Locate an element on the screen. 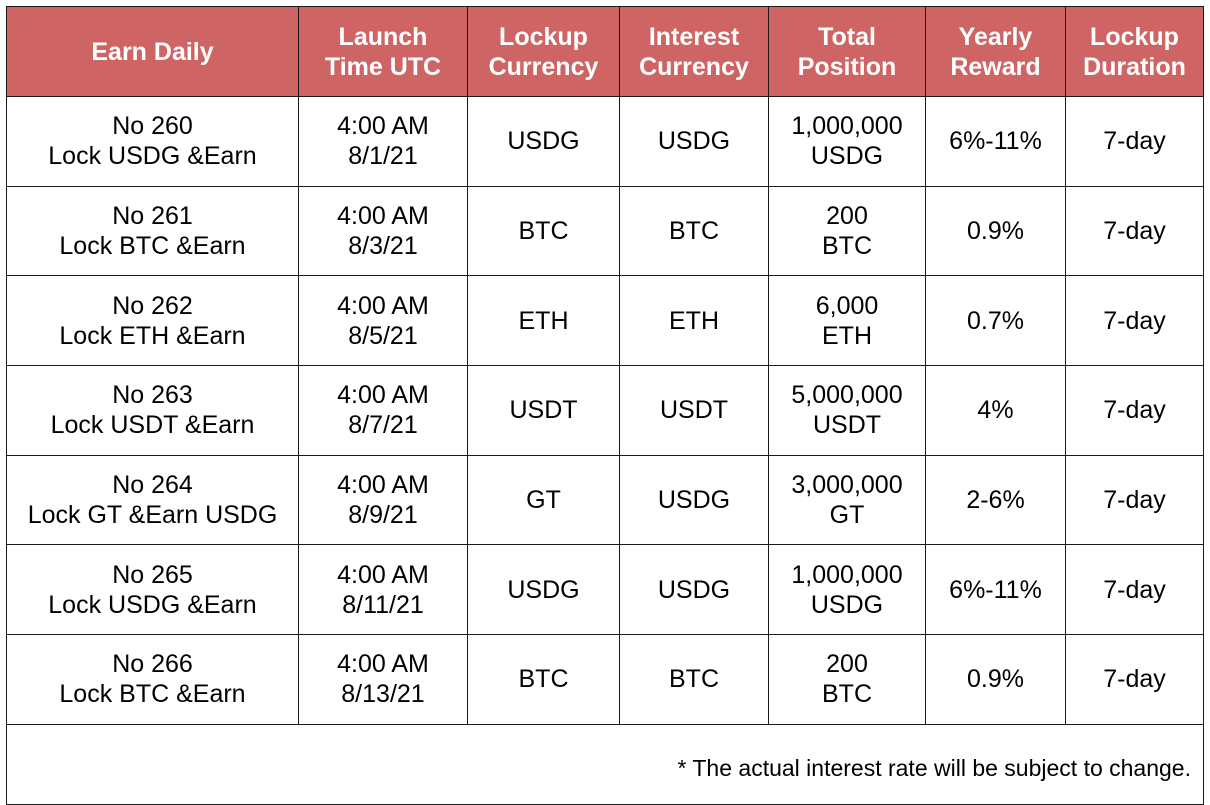 The height and width of the screenshot is (805, 1210). header-lockup-duration: Lockup Duration is located at coordinates (1134, 51).